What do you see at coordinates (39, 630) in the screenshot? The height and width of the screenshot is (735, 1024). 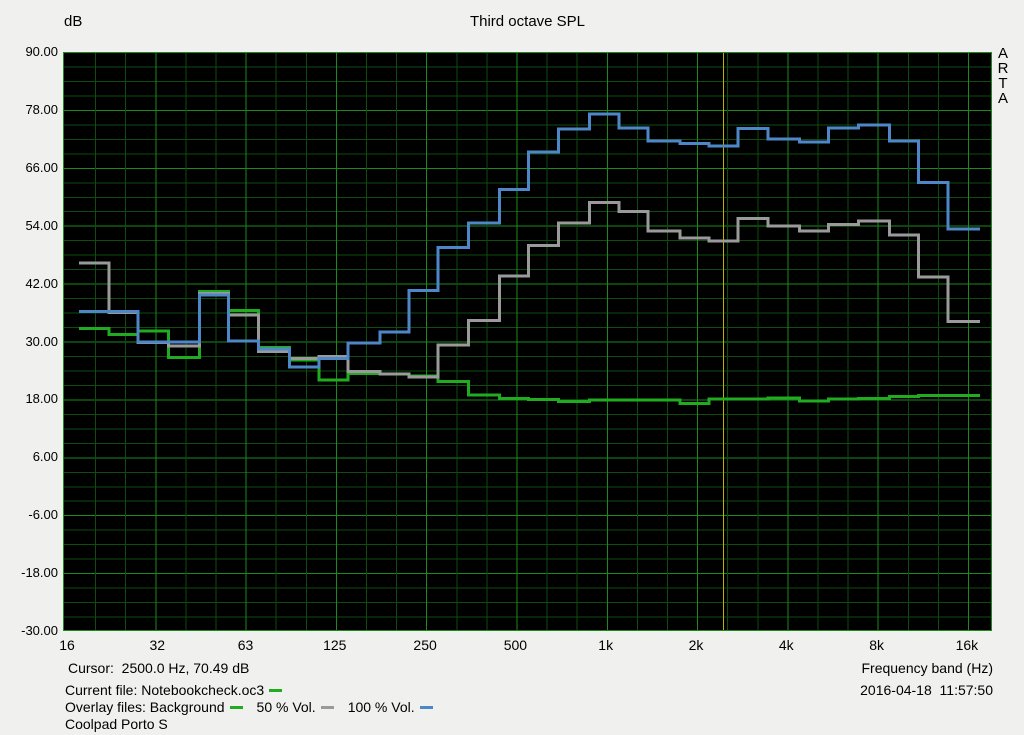 I see `y-tick-label: -30.00` at bounding box center [39, 630].